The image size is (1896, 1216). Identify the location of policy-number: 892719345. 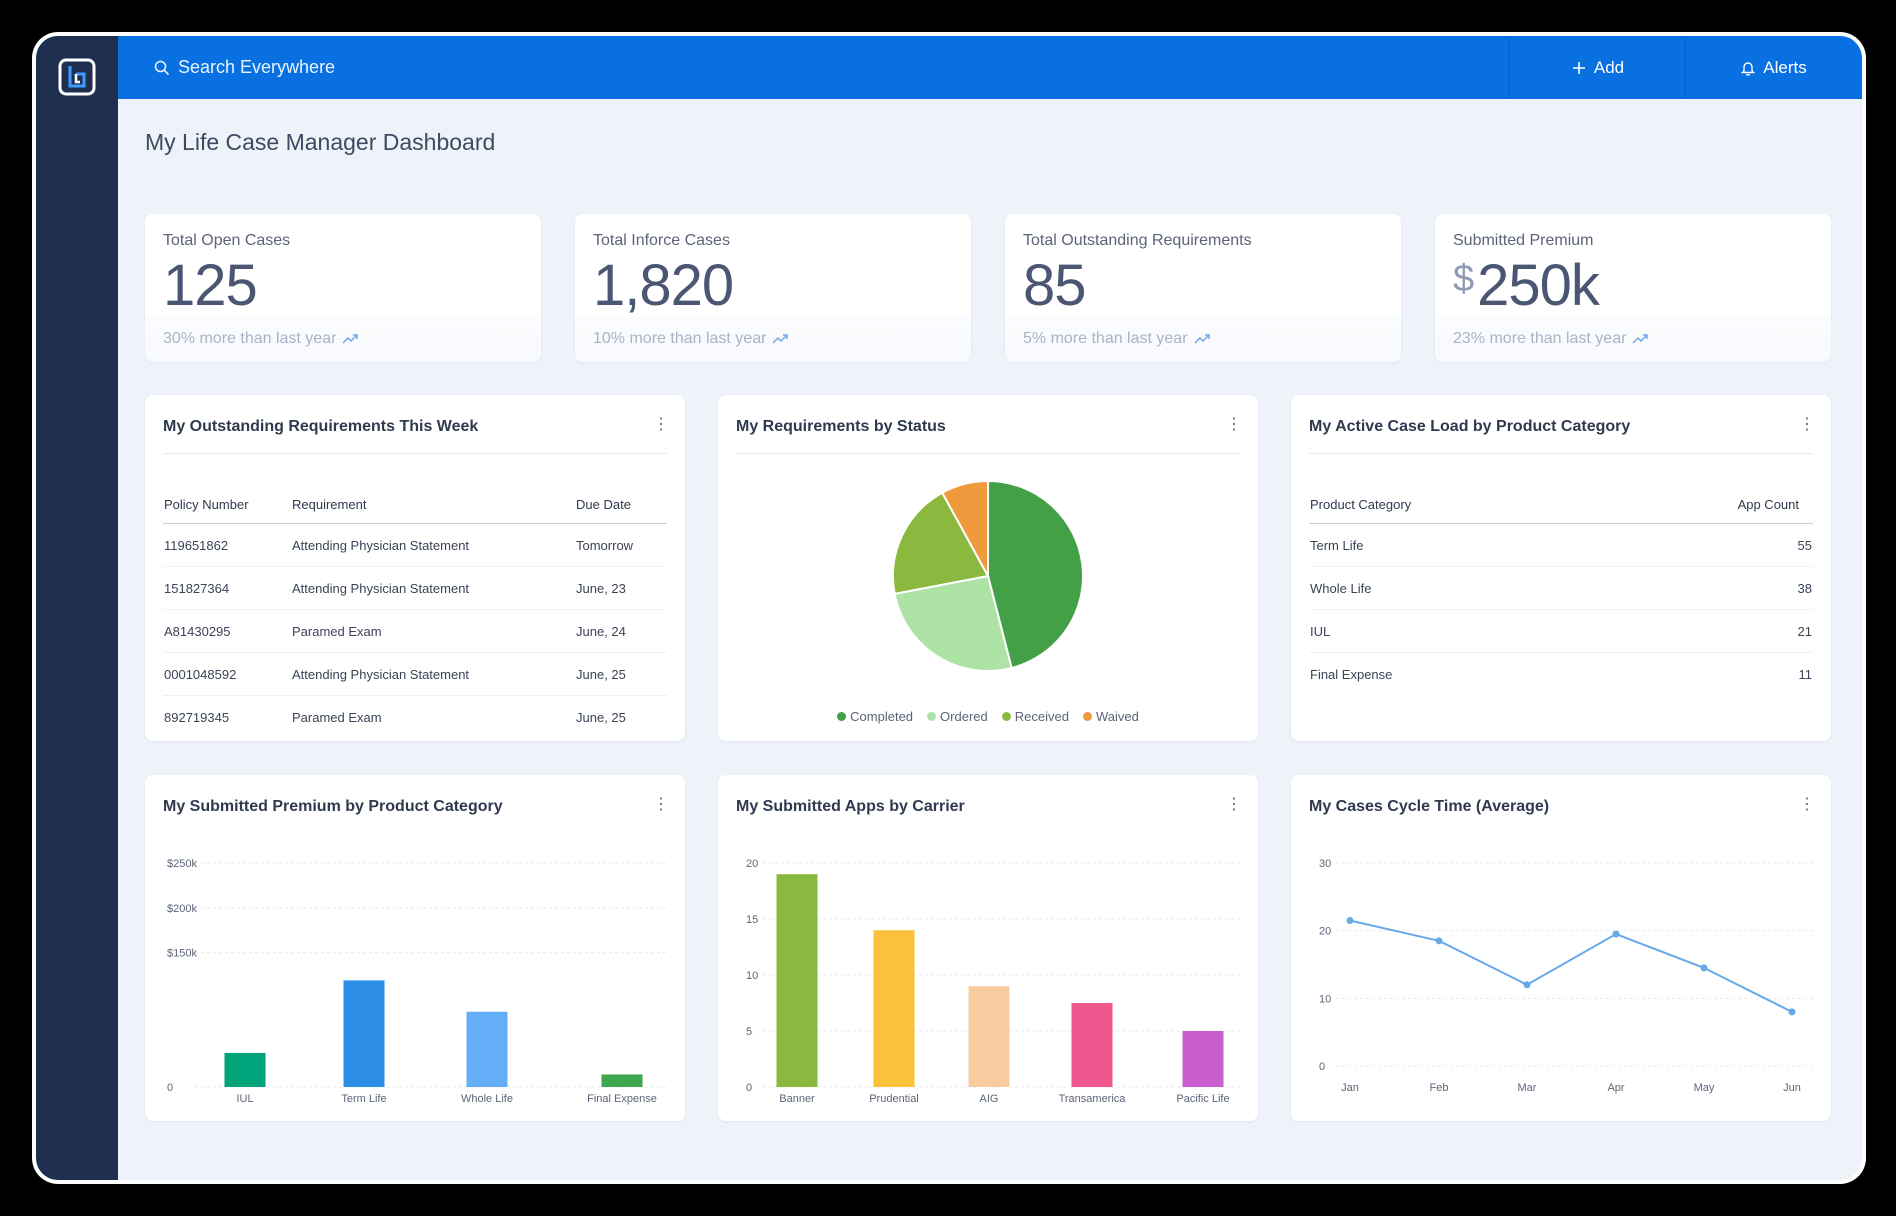
(197, 717).